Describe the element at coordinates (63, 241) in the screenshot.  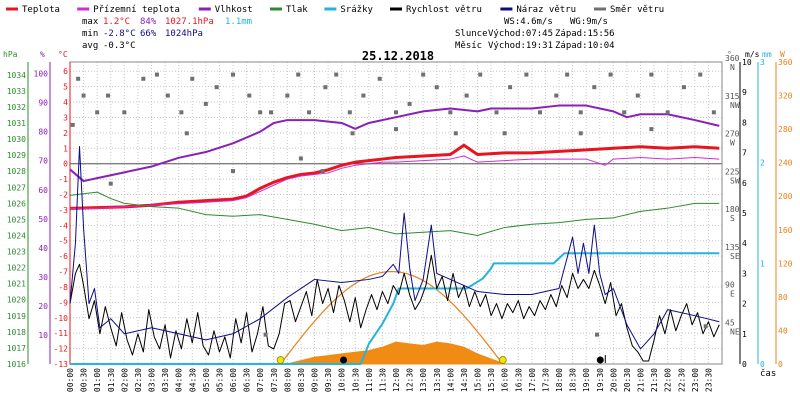
I see `temperature-tick-label: -5` at that location.